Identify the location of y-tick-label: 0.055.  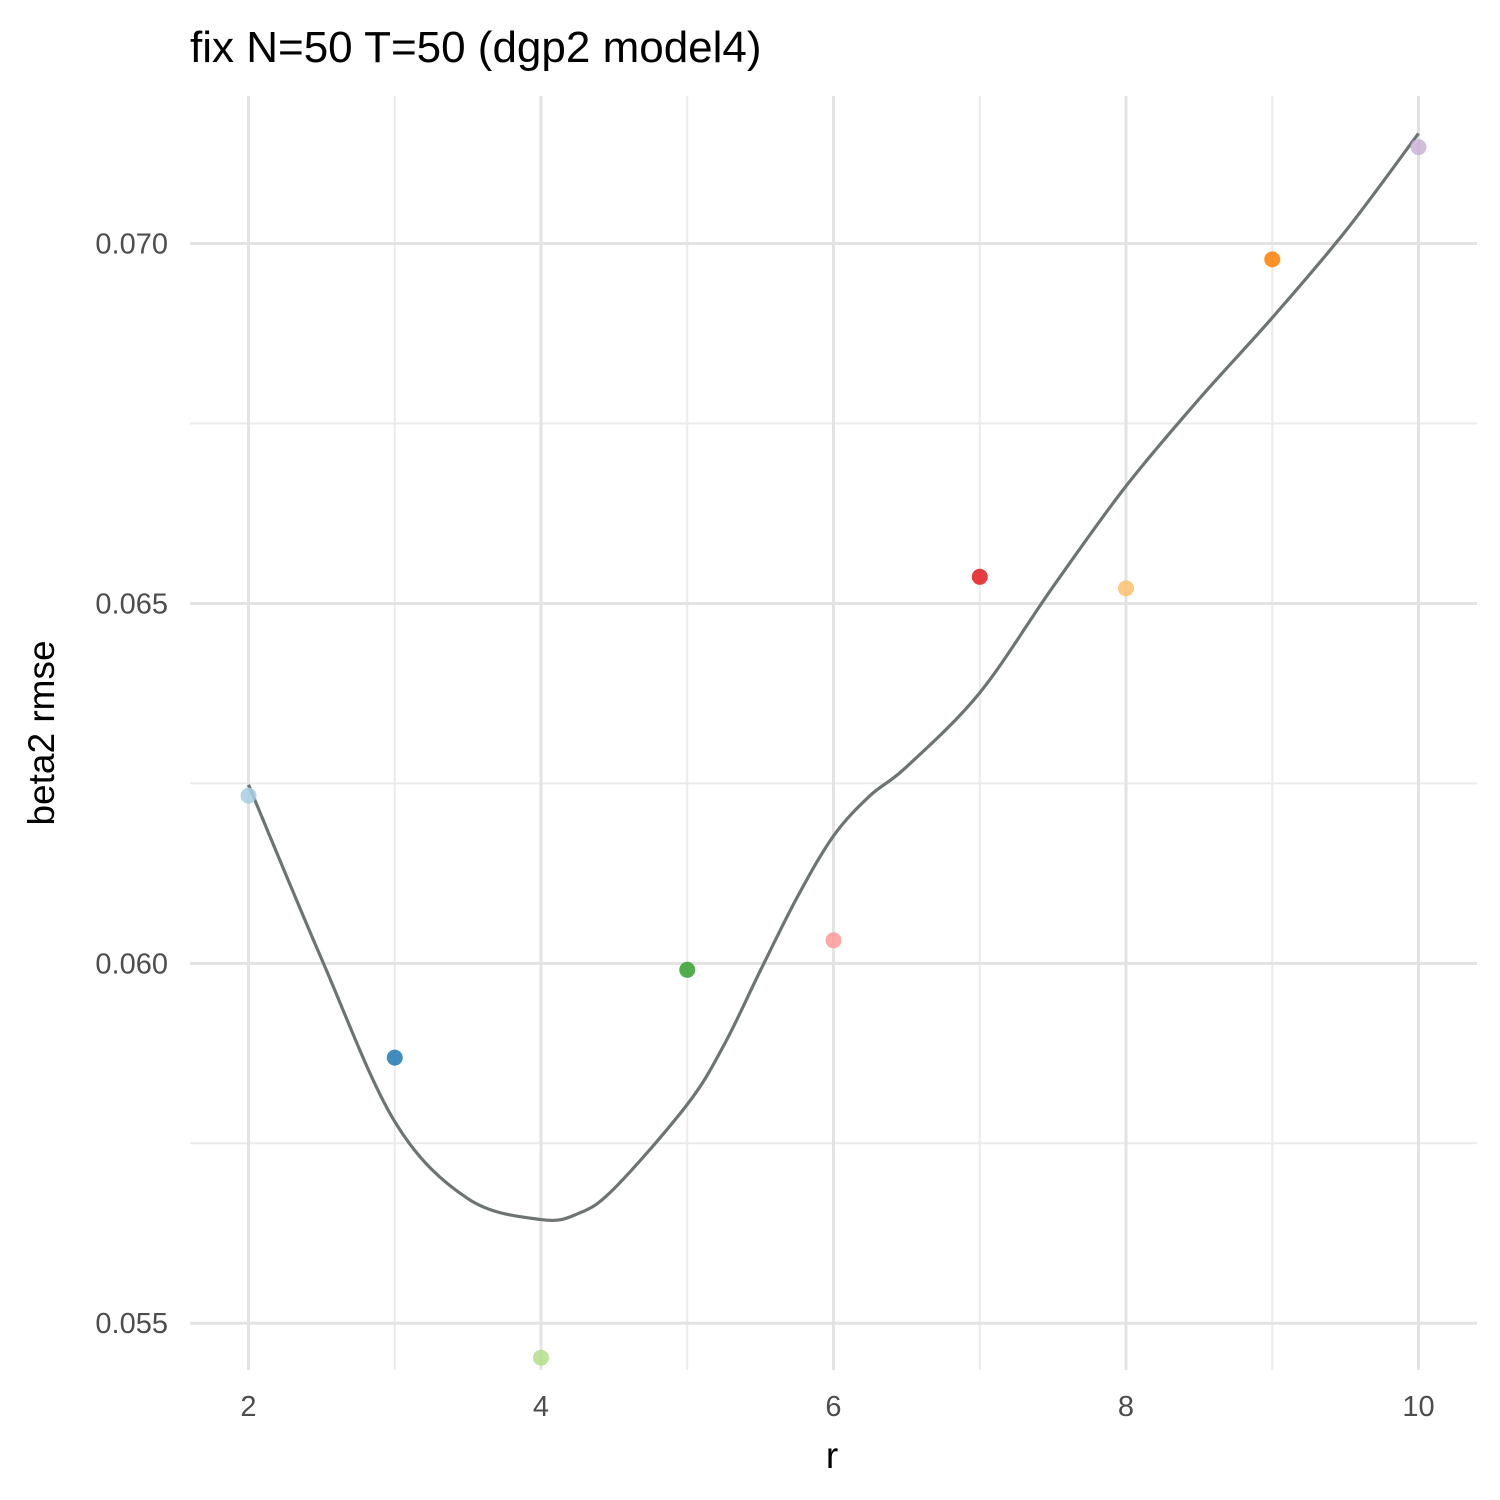
(131, 1324).